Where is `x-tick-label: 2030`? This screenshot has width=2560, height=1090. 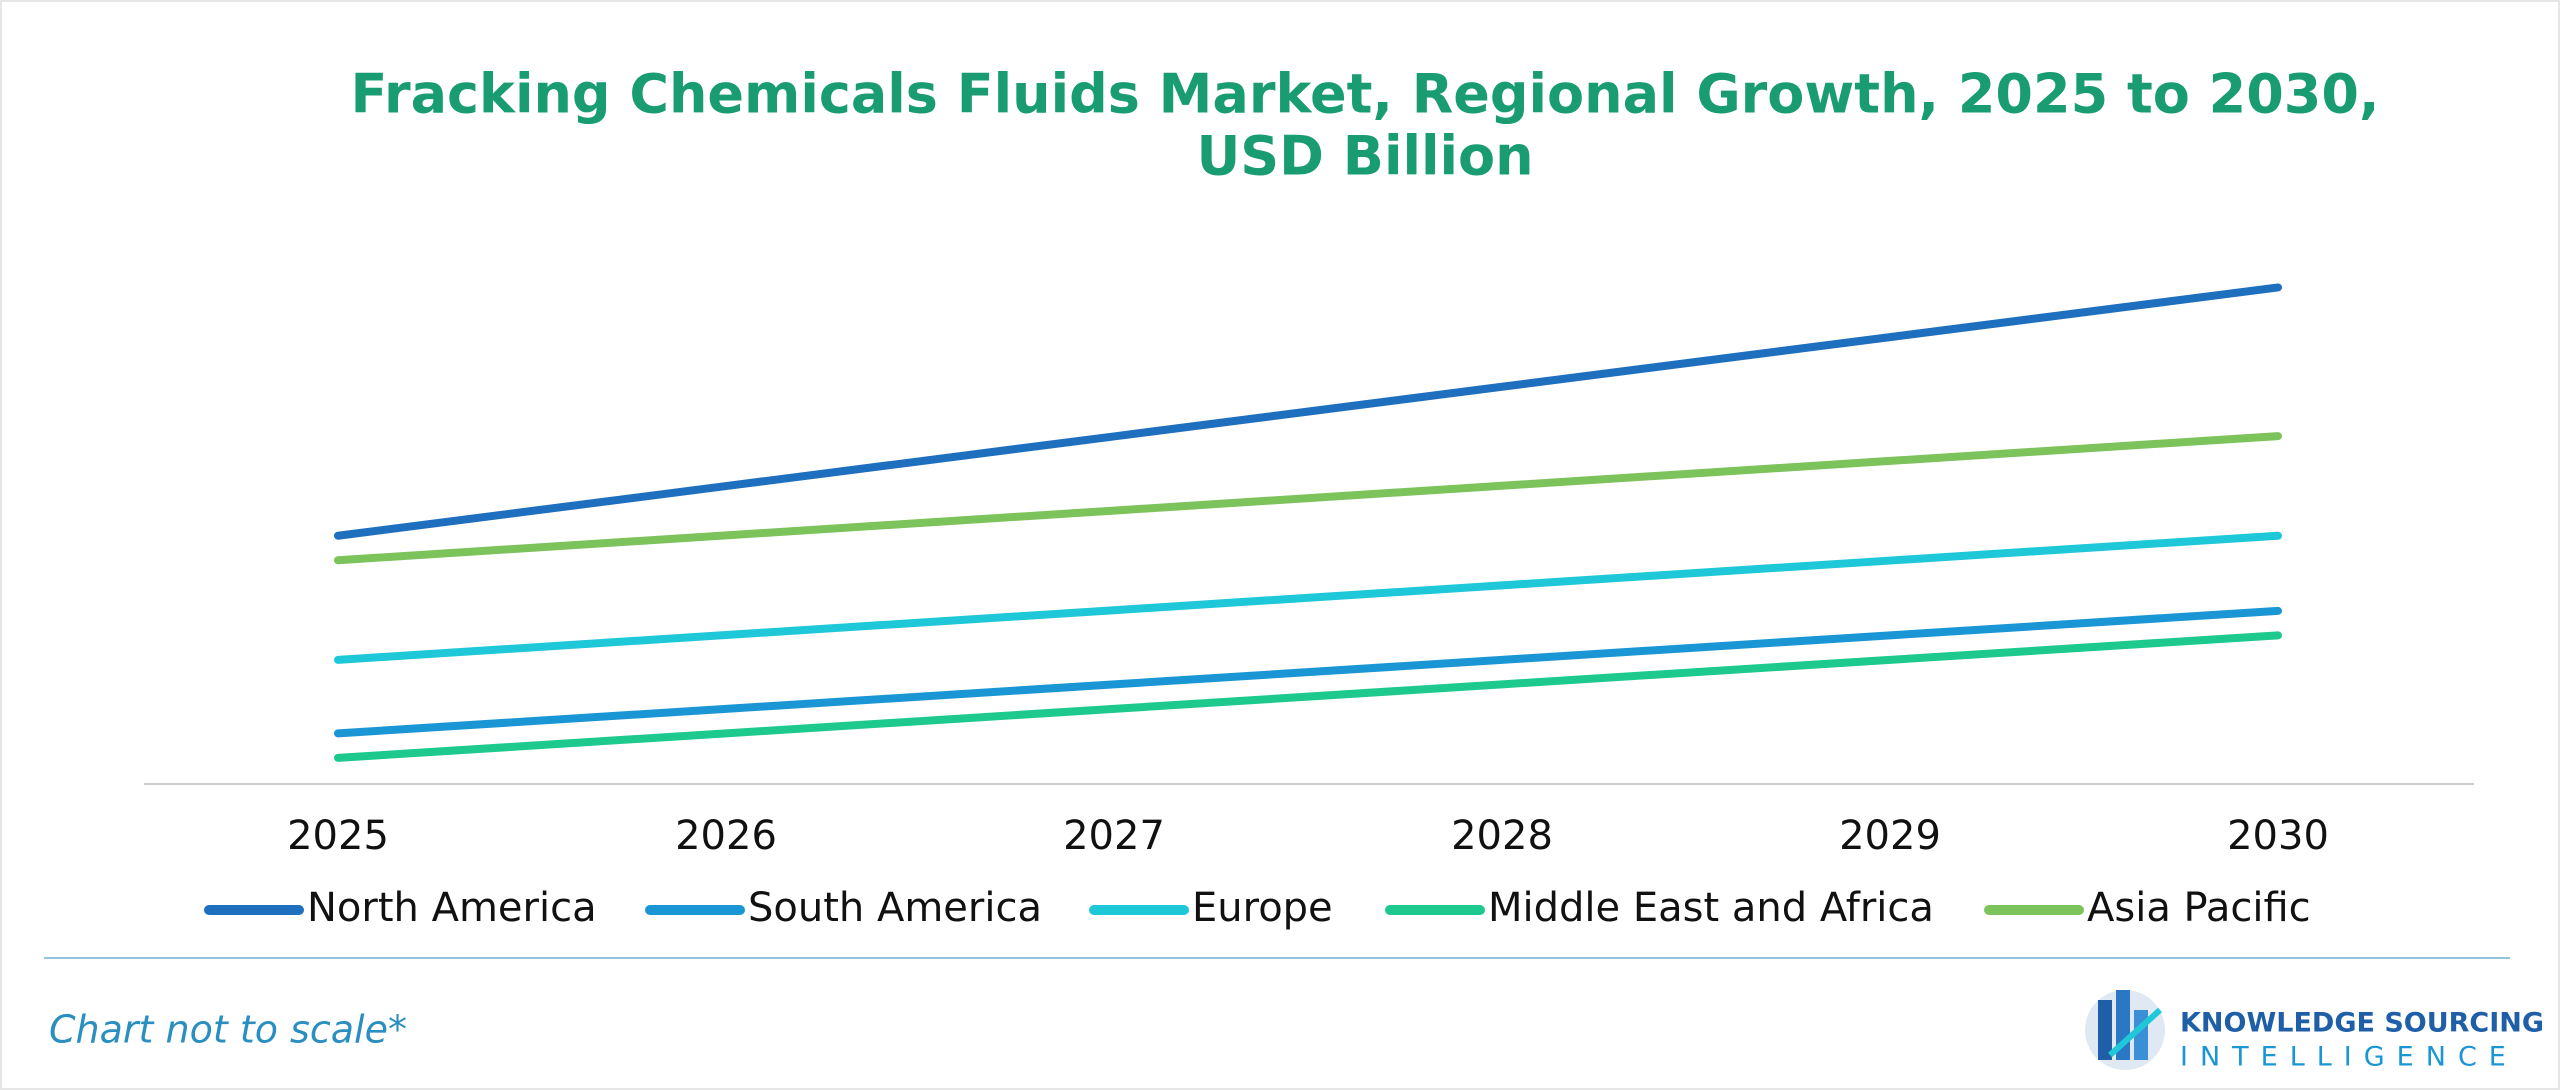
x-tick-label: 2030 is located at coordinates (2278, 836).